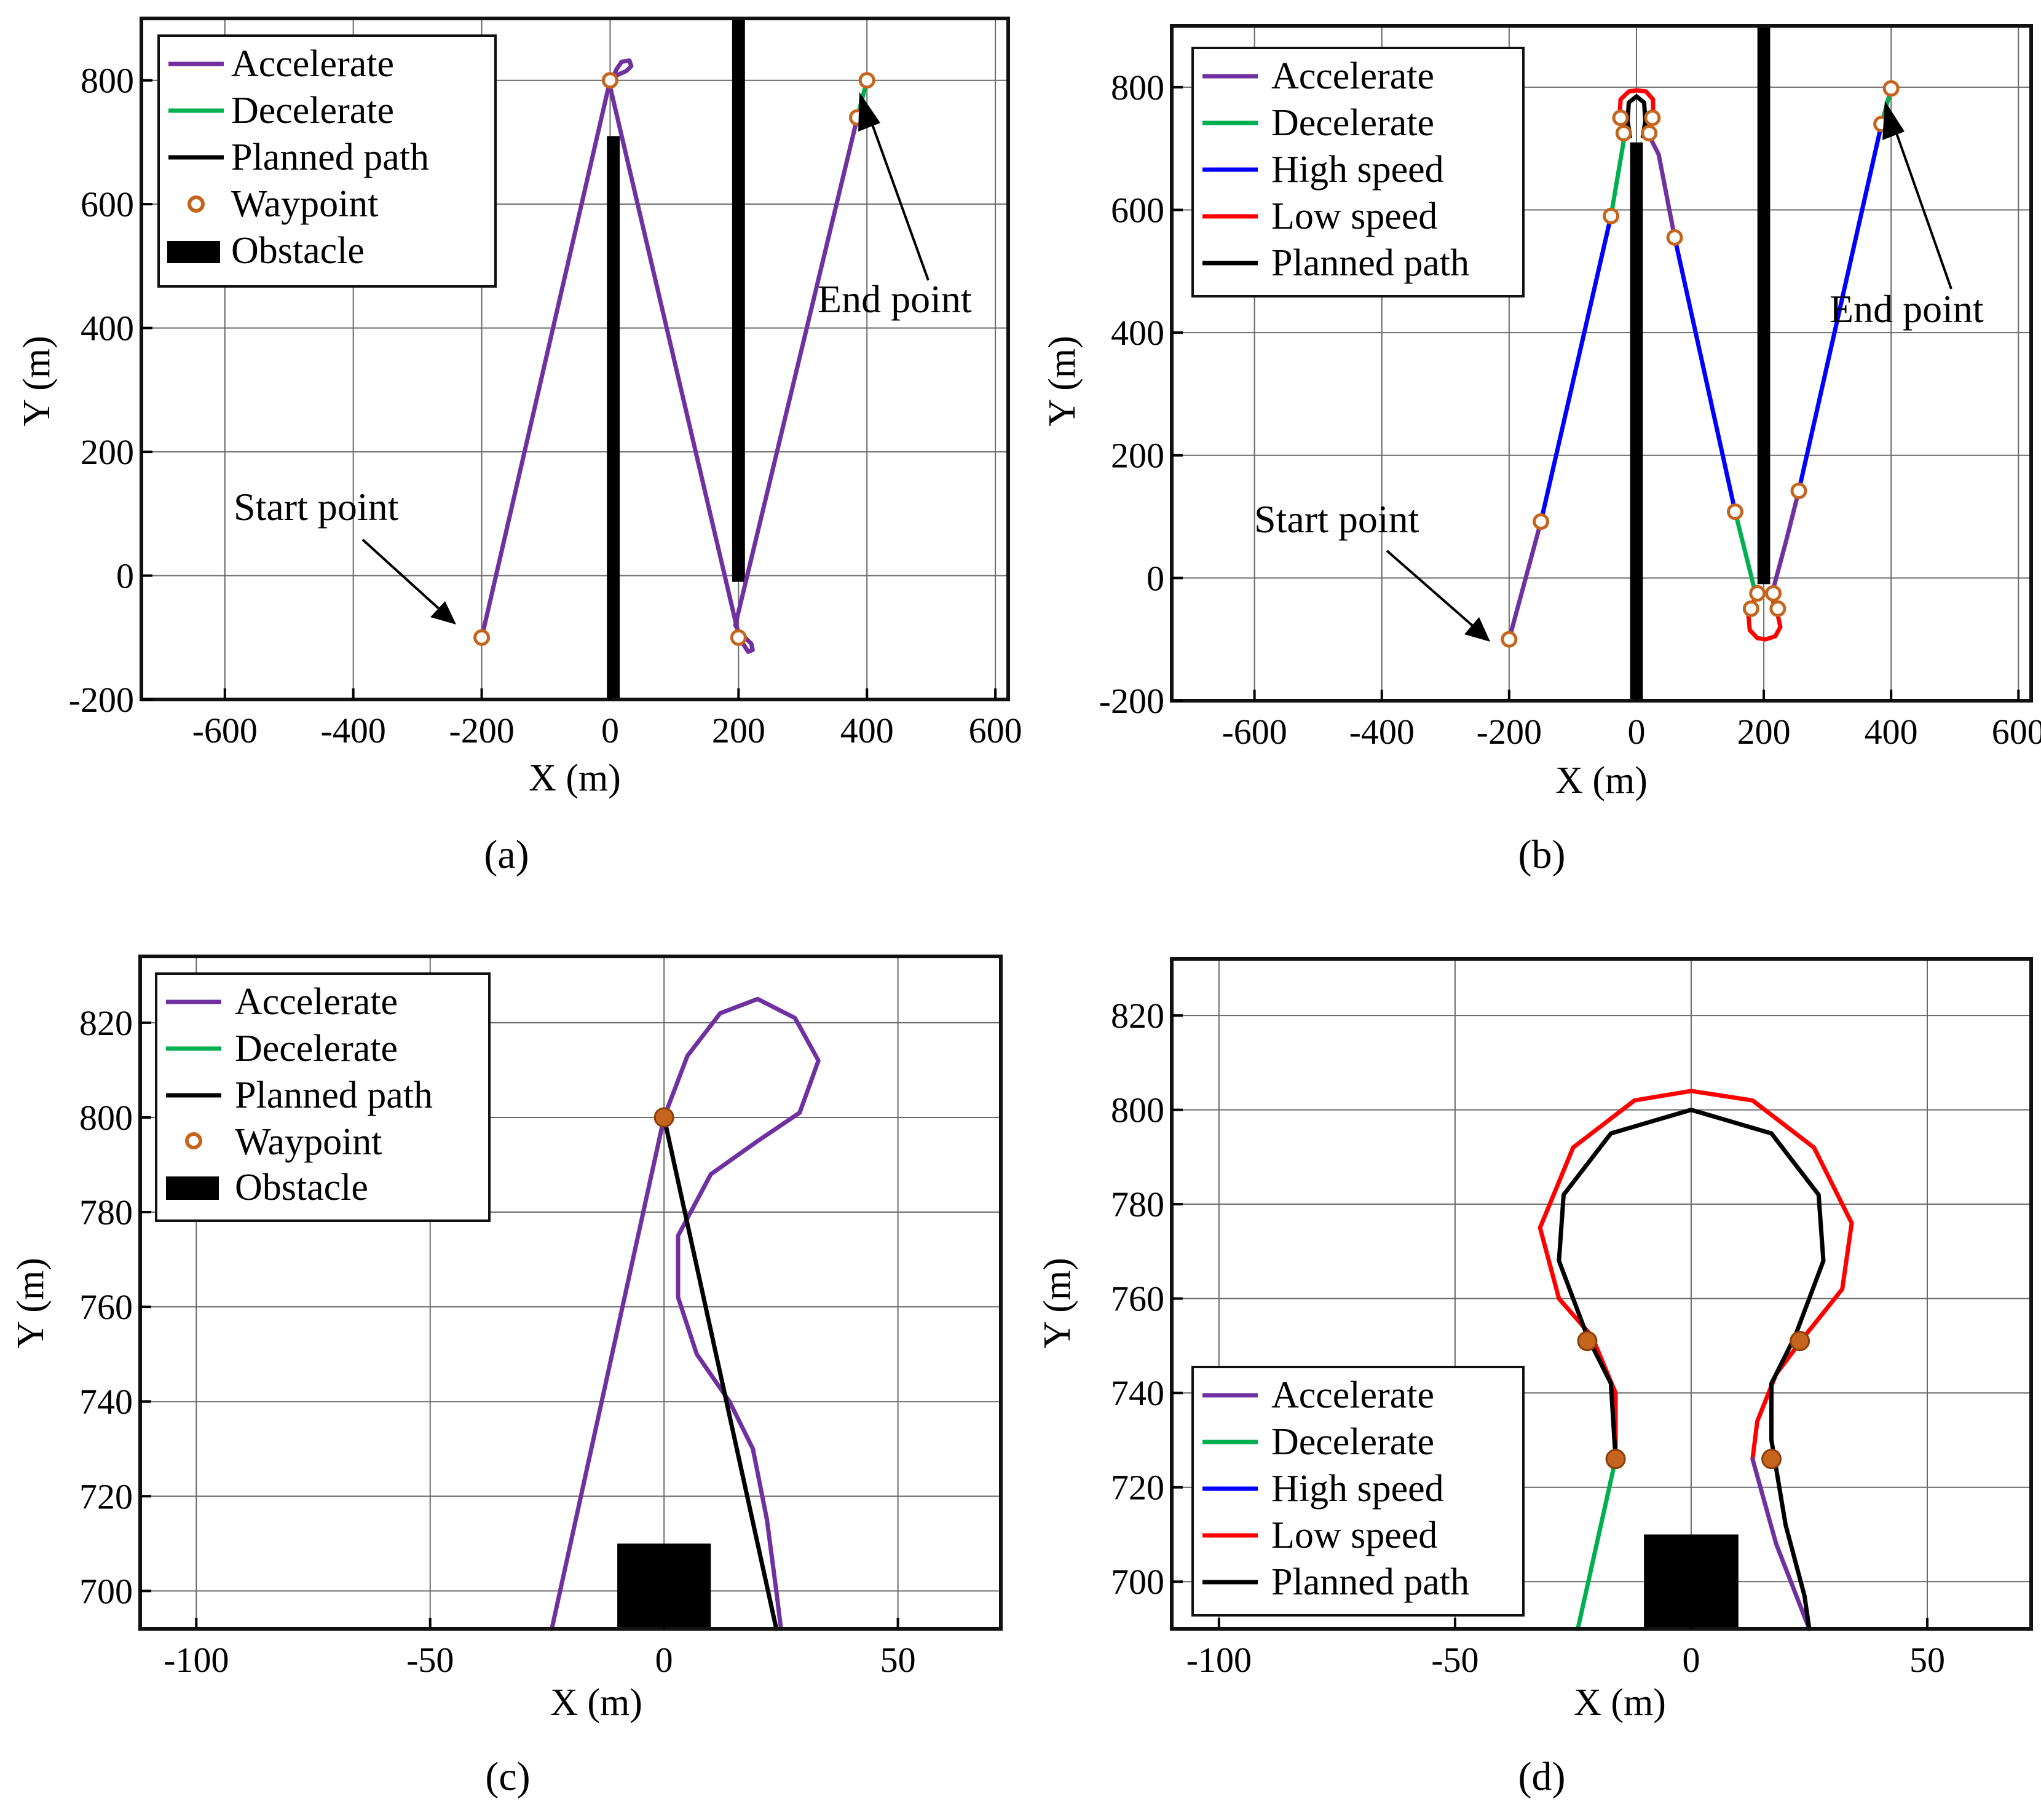  Describe the element at coordinates (507, 1776) in the screenshot. I see `panel-c-label: (c)` at that location.